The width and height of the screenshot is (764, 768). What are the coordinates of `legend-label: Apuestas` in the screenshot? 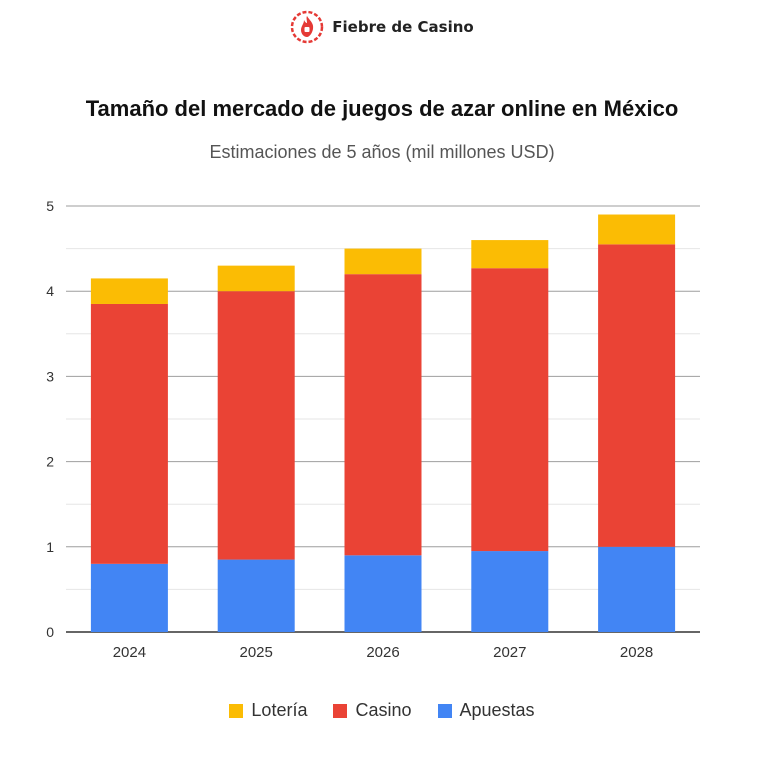 It's located at (497, 710).